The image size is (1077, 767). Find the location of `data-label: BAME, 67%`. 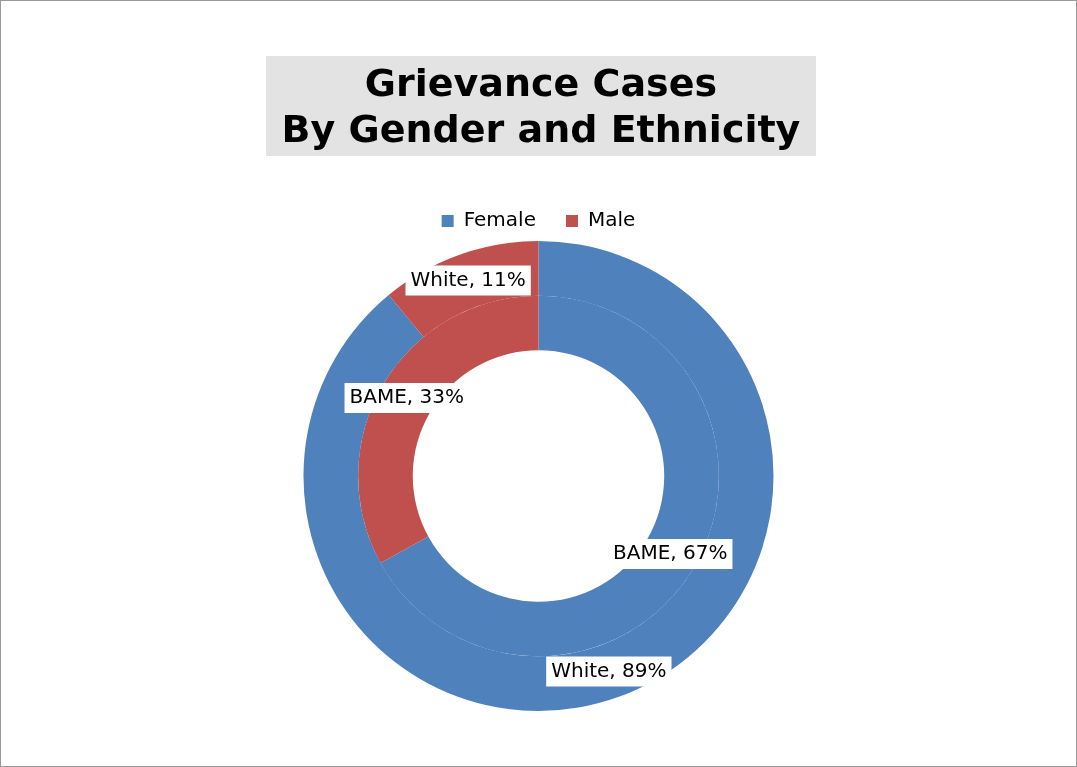

data-label: BAME, 67% is located at coordinates (670, 552).